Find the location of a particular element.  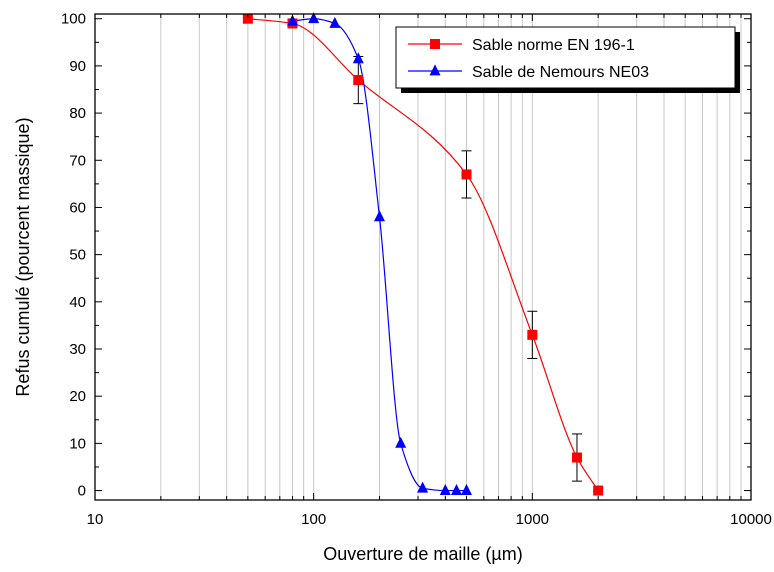

y-tick-label: 30 is located at coordinates (77, 349).